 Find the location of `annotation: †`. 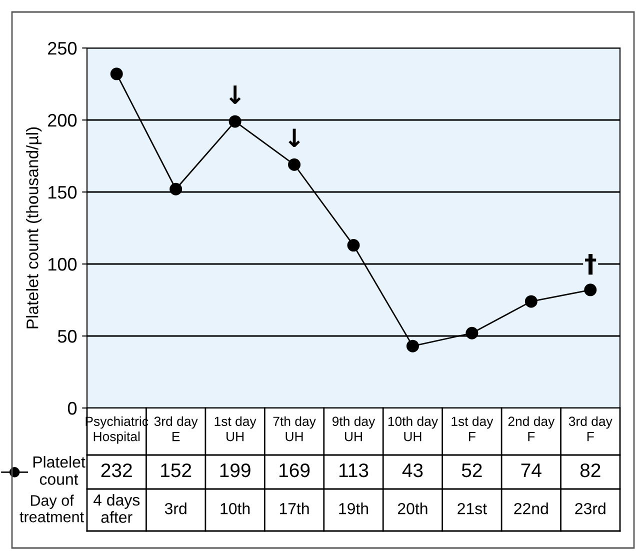

annotation: † is located at coordinates (590, 264).